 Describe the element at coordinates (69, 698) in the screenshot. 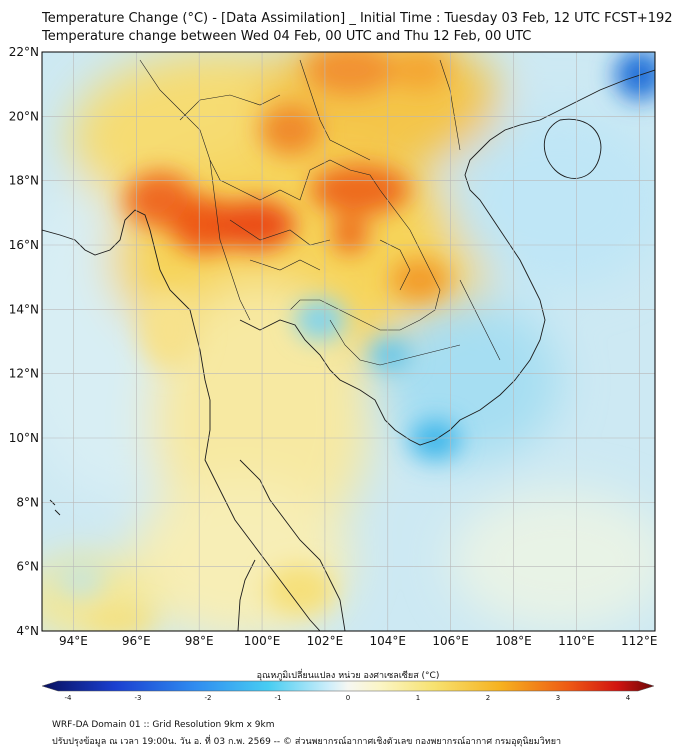

I see `colorbar-tick-label: -4` at that location.